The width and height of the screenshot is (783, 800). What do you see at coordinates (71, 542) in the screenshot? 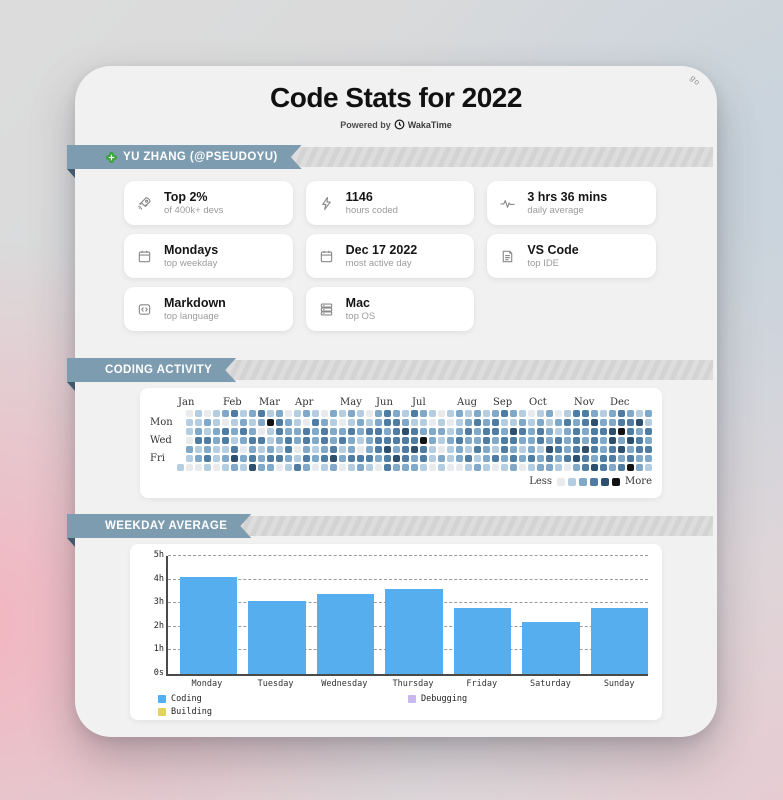
I see `ribbon-fold` at bounding box center [71, 542].